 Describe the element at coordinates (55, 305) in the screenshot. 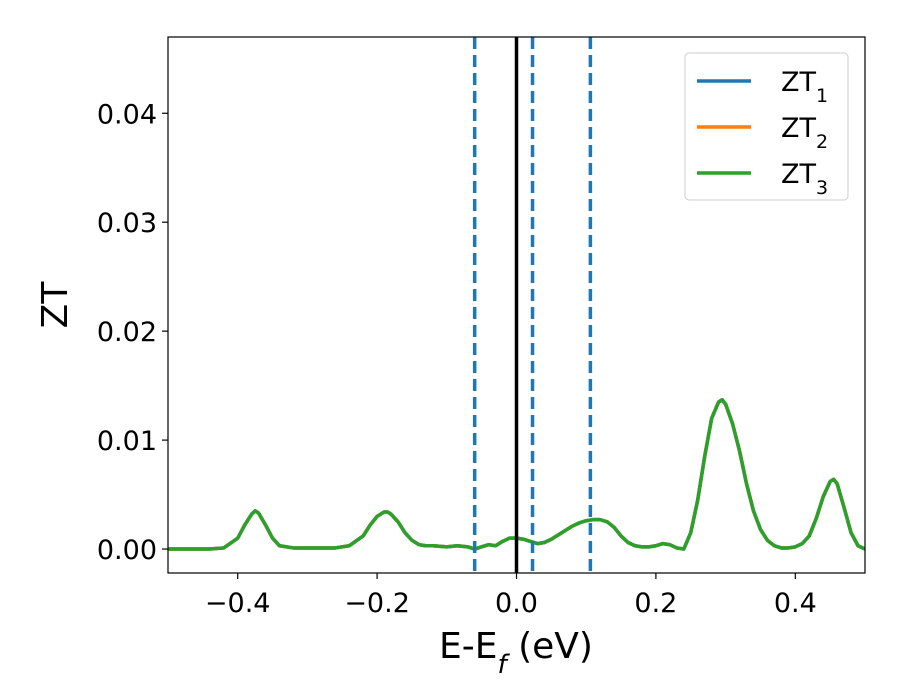

I see `y-axis-label: ZT` at that location.